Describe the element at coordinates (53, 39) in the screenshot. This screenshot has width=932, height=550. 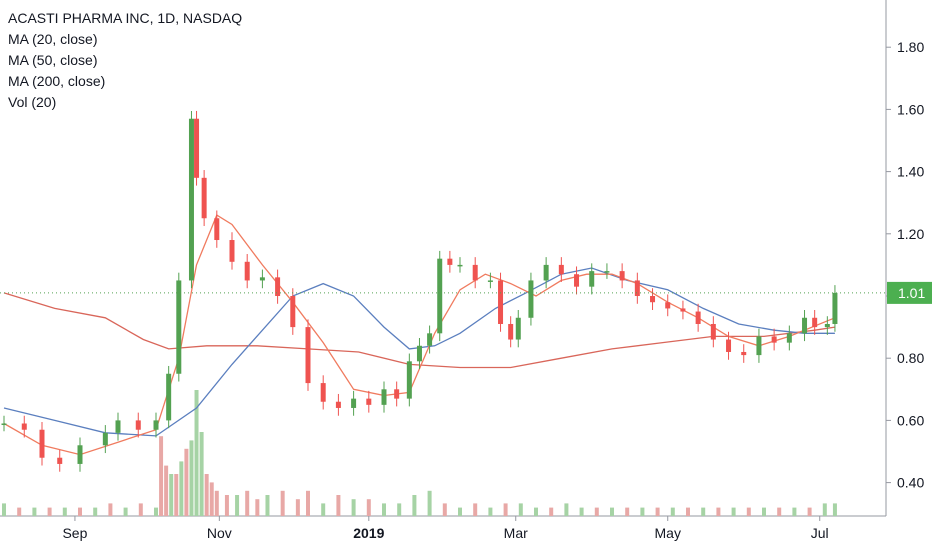
I see `legend-item-ma20: MA (20, close)` at that location.